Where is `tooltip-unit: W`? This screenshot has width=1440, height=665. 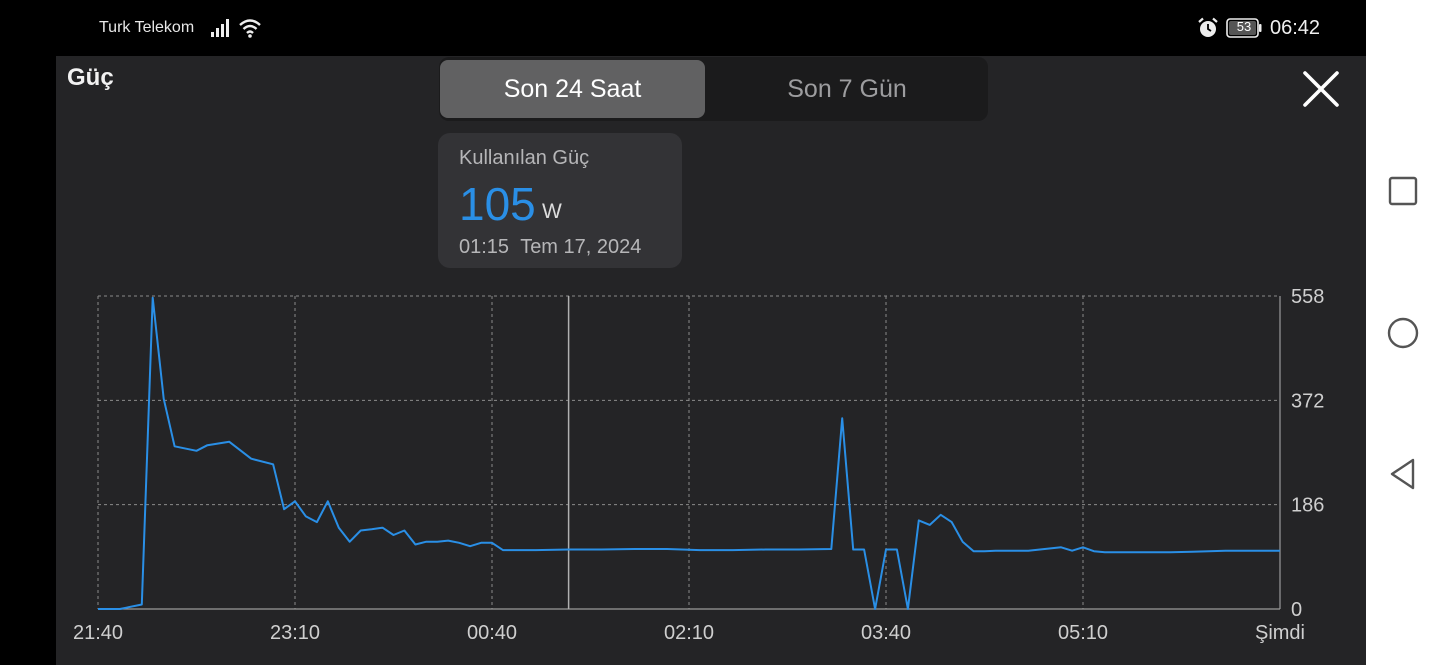
tooltip-unit: W is located at coordinates (552, 211).